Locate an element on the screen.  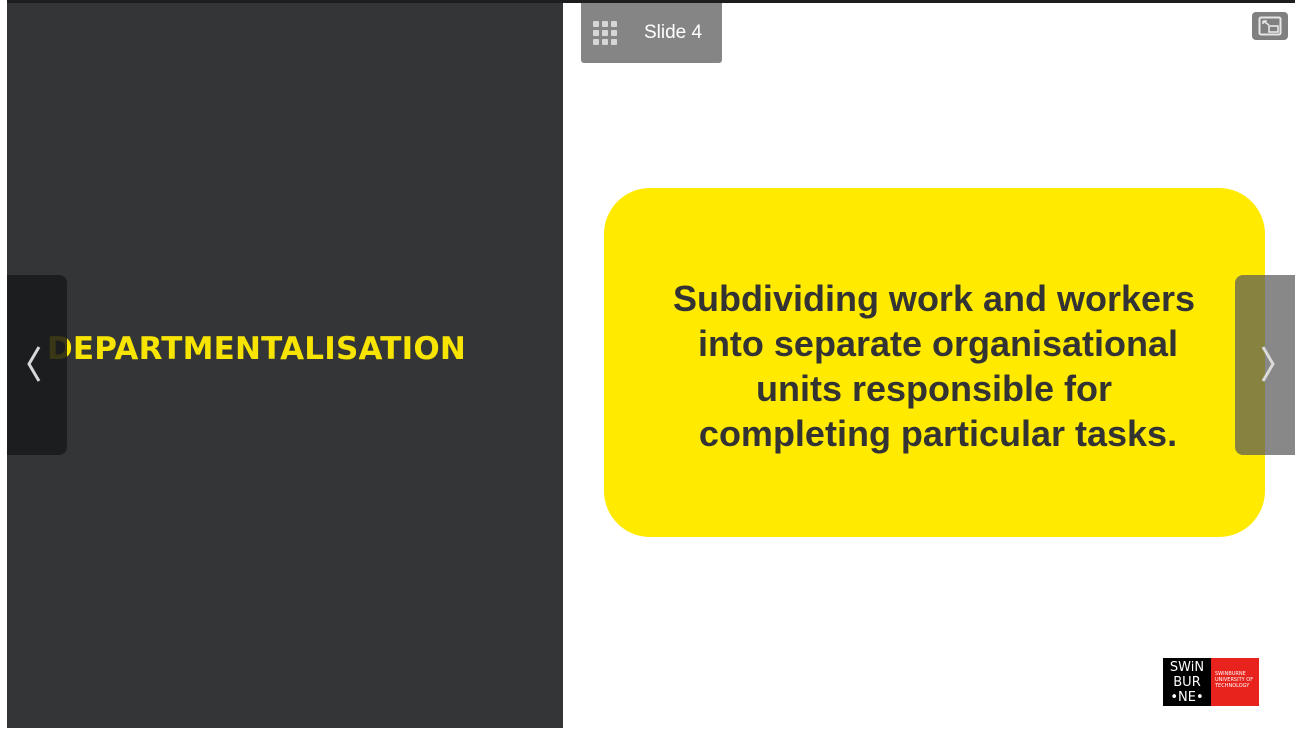
expand-button is located at coordinates (1270, 26).